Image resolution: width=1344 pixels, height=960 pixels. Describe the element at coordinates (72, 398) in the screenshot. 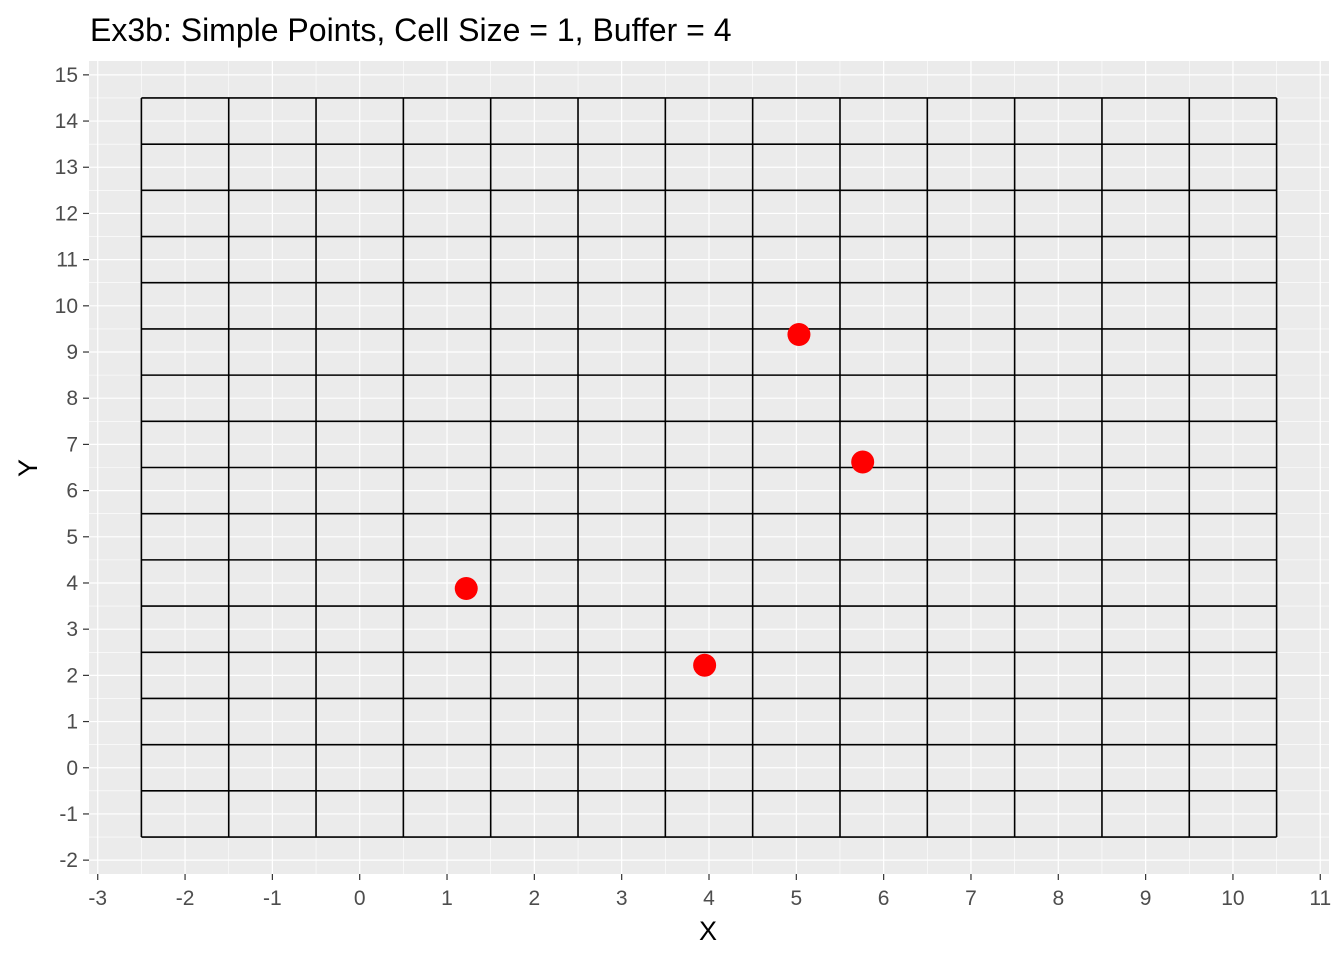

I see `y-tick-label: 8` at that location.